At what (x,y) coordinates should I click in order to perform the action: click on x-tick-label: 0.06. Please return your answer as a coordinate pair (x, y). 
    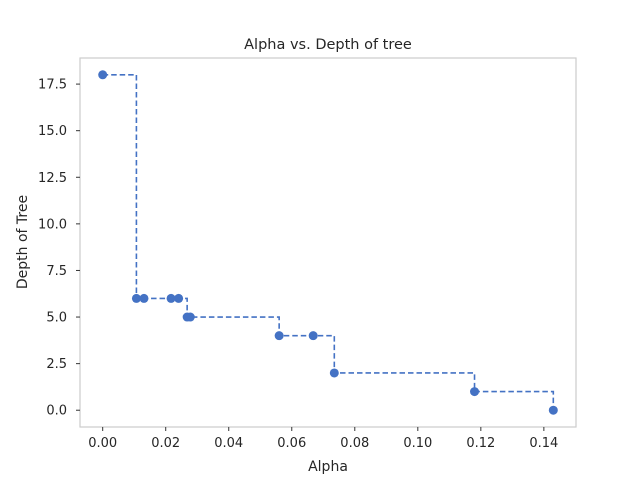
    Looking at the image, I should click on (291, 443).